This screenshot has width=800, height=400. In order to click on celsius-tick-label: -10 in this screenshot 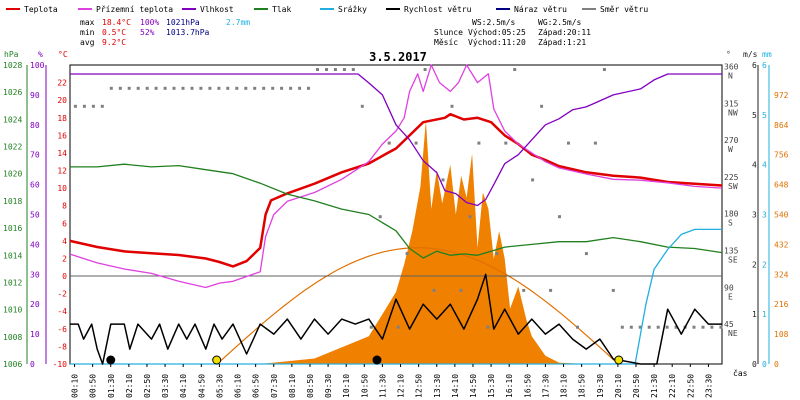, I will do `click(60, 364)`.